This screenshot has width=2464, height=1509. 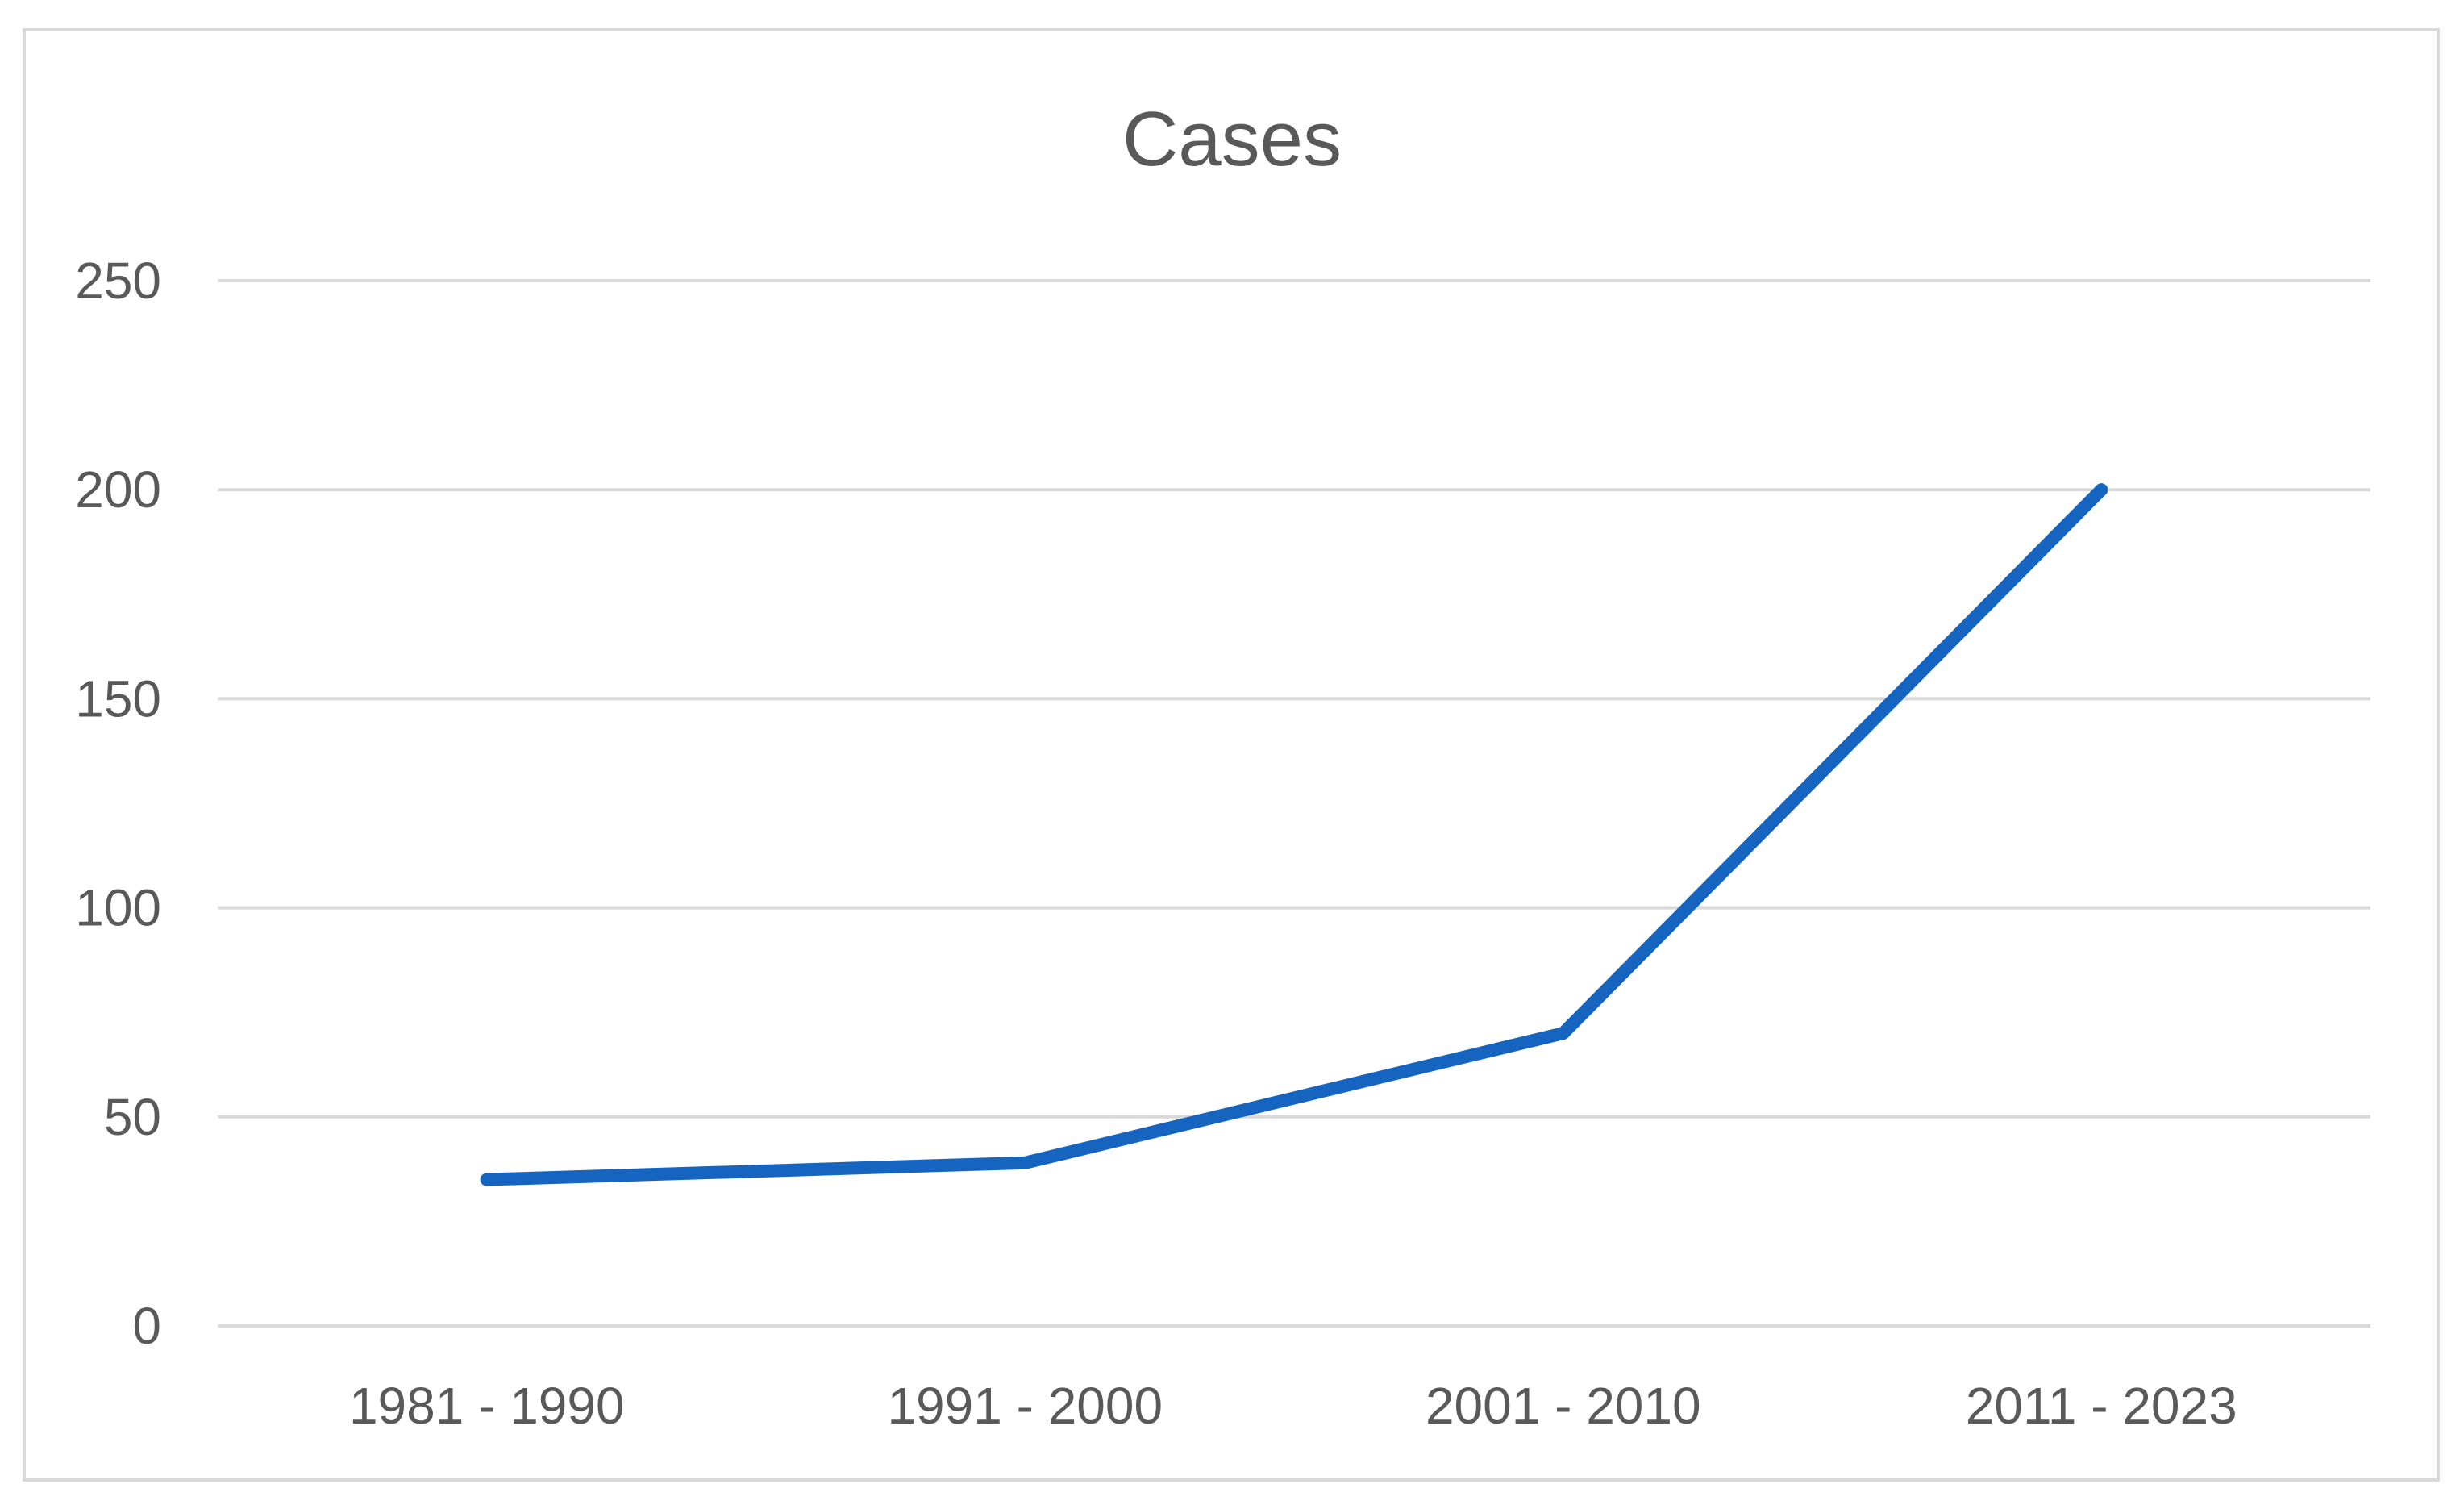 I want to click on y-axis-ticks: 0 50 100 150 200 250, so click(x=118, y=803).